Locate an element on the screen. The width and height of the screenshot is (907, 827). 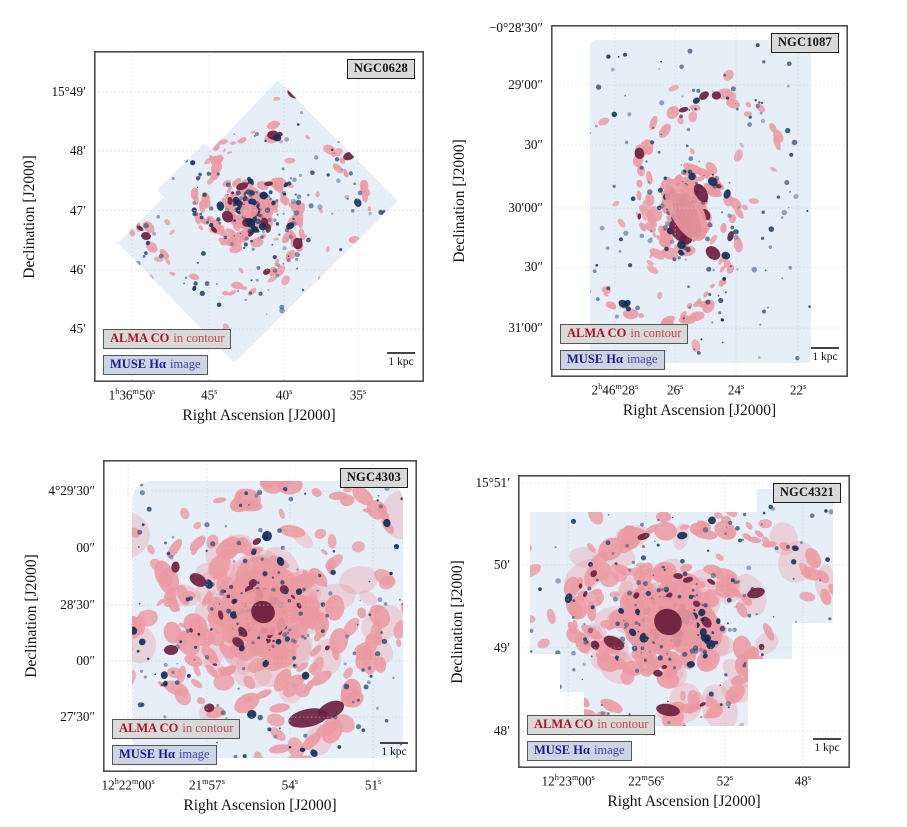
y-tick-label: 15°51′ is located at coordinates (492, 482).